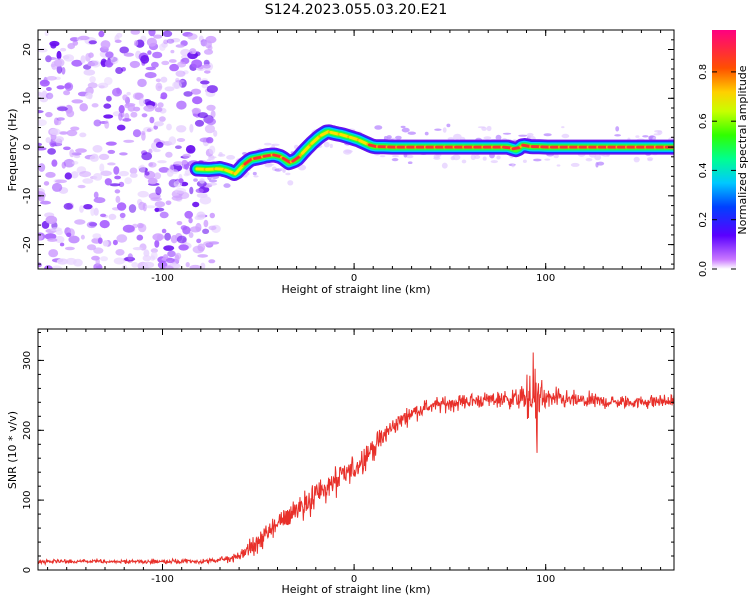 The height and width of the screenshot is (600, 750). What do you see at coordinates (27, 500) in the screenshot?
I see `y-tick-label: 100` at bounding box center [27, 500].